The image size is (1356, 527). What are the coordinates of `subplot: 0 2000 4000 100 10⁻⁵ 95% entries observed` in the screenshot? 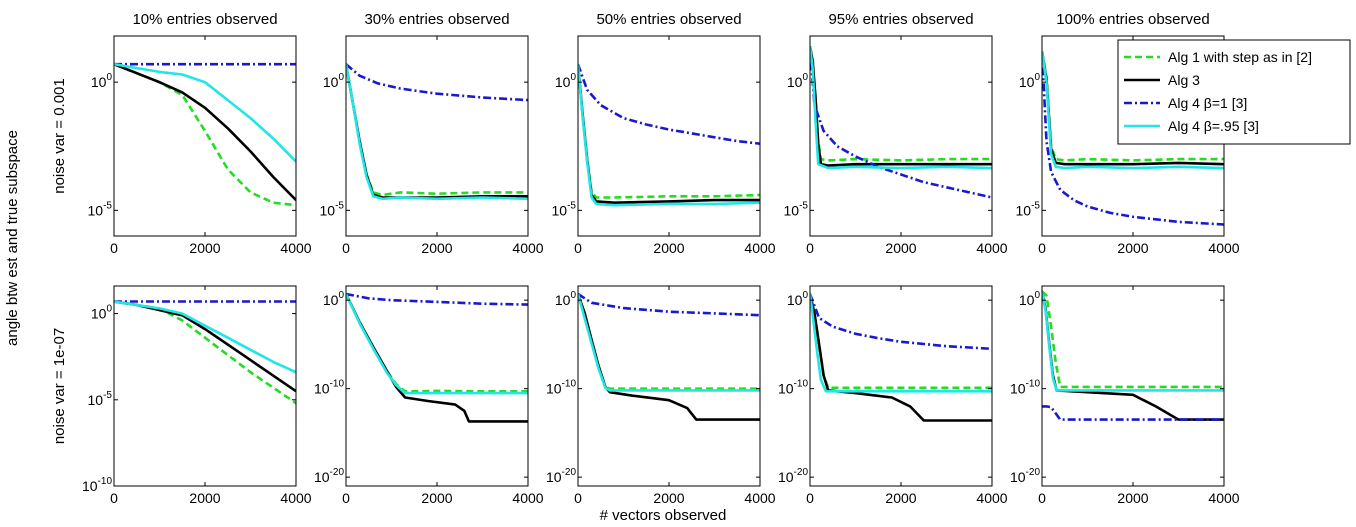 It's located at (896, 133).